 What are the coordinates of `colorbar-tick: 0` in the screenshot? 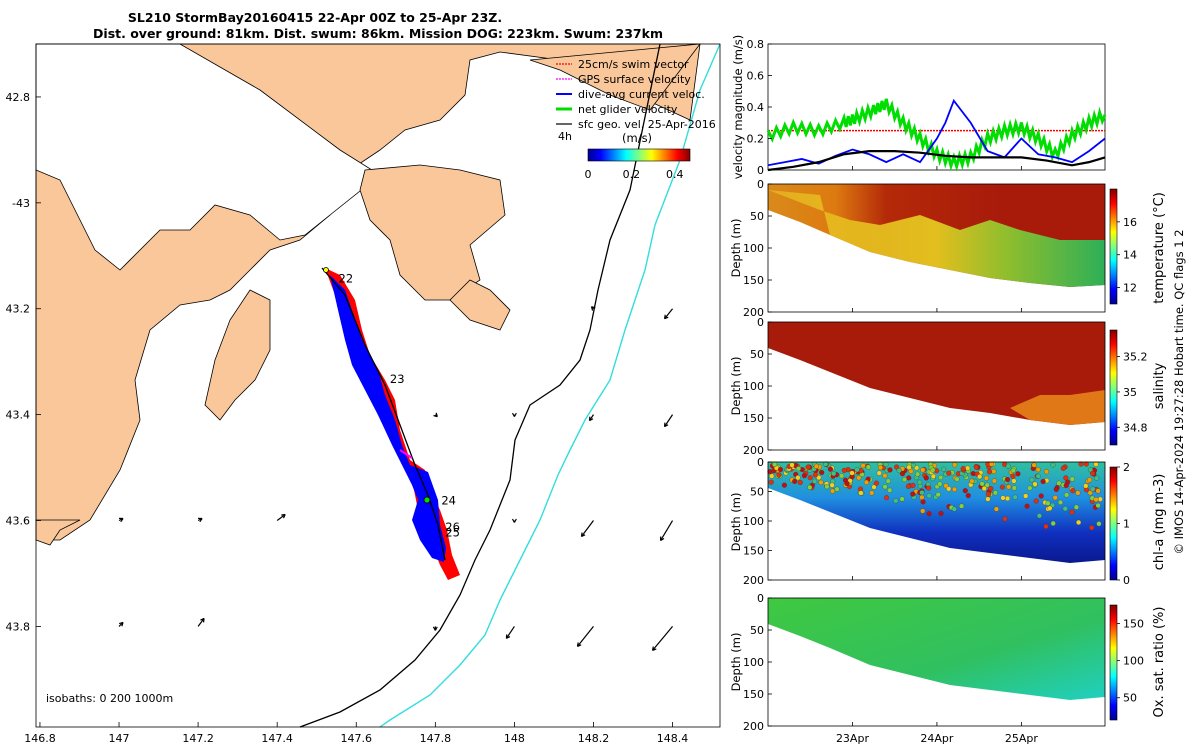 It's located at (588, 174).